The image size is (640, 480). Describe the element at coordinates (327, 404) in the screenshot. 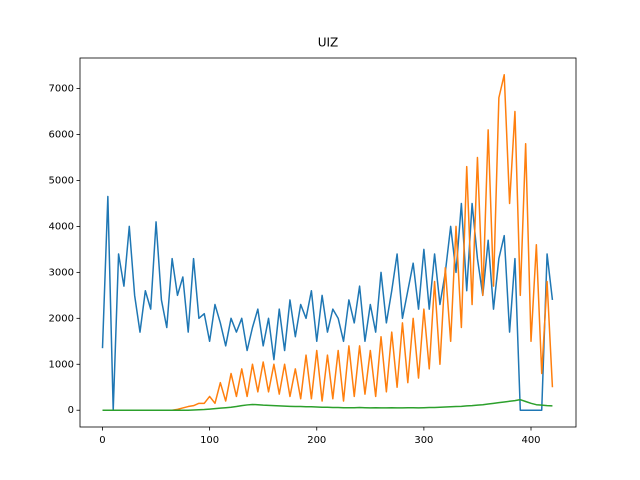

I see `line-series` at that location.